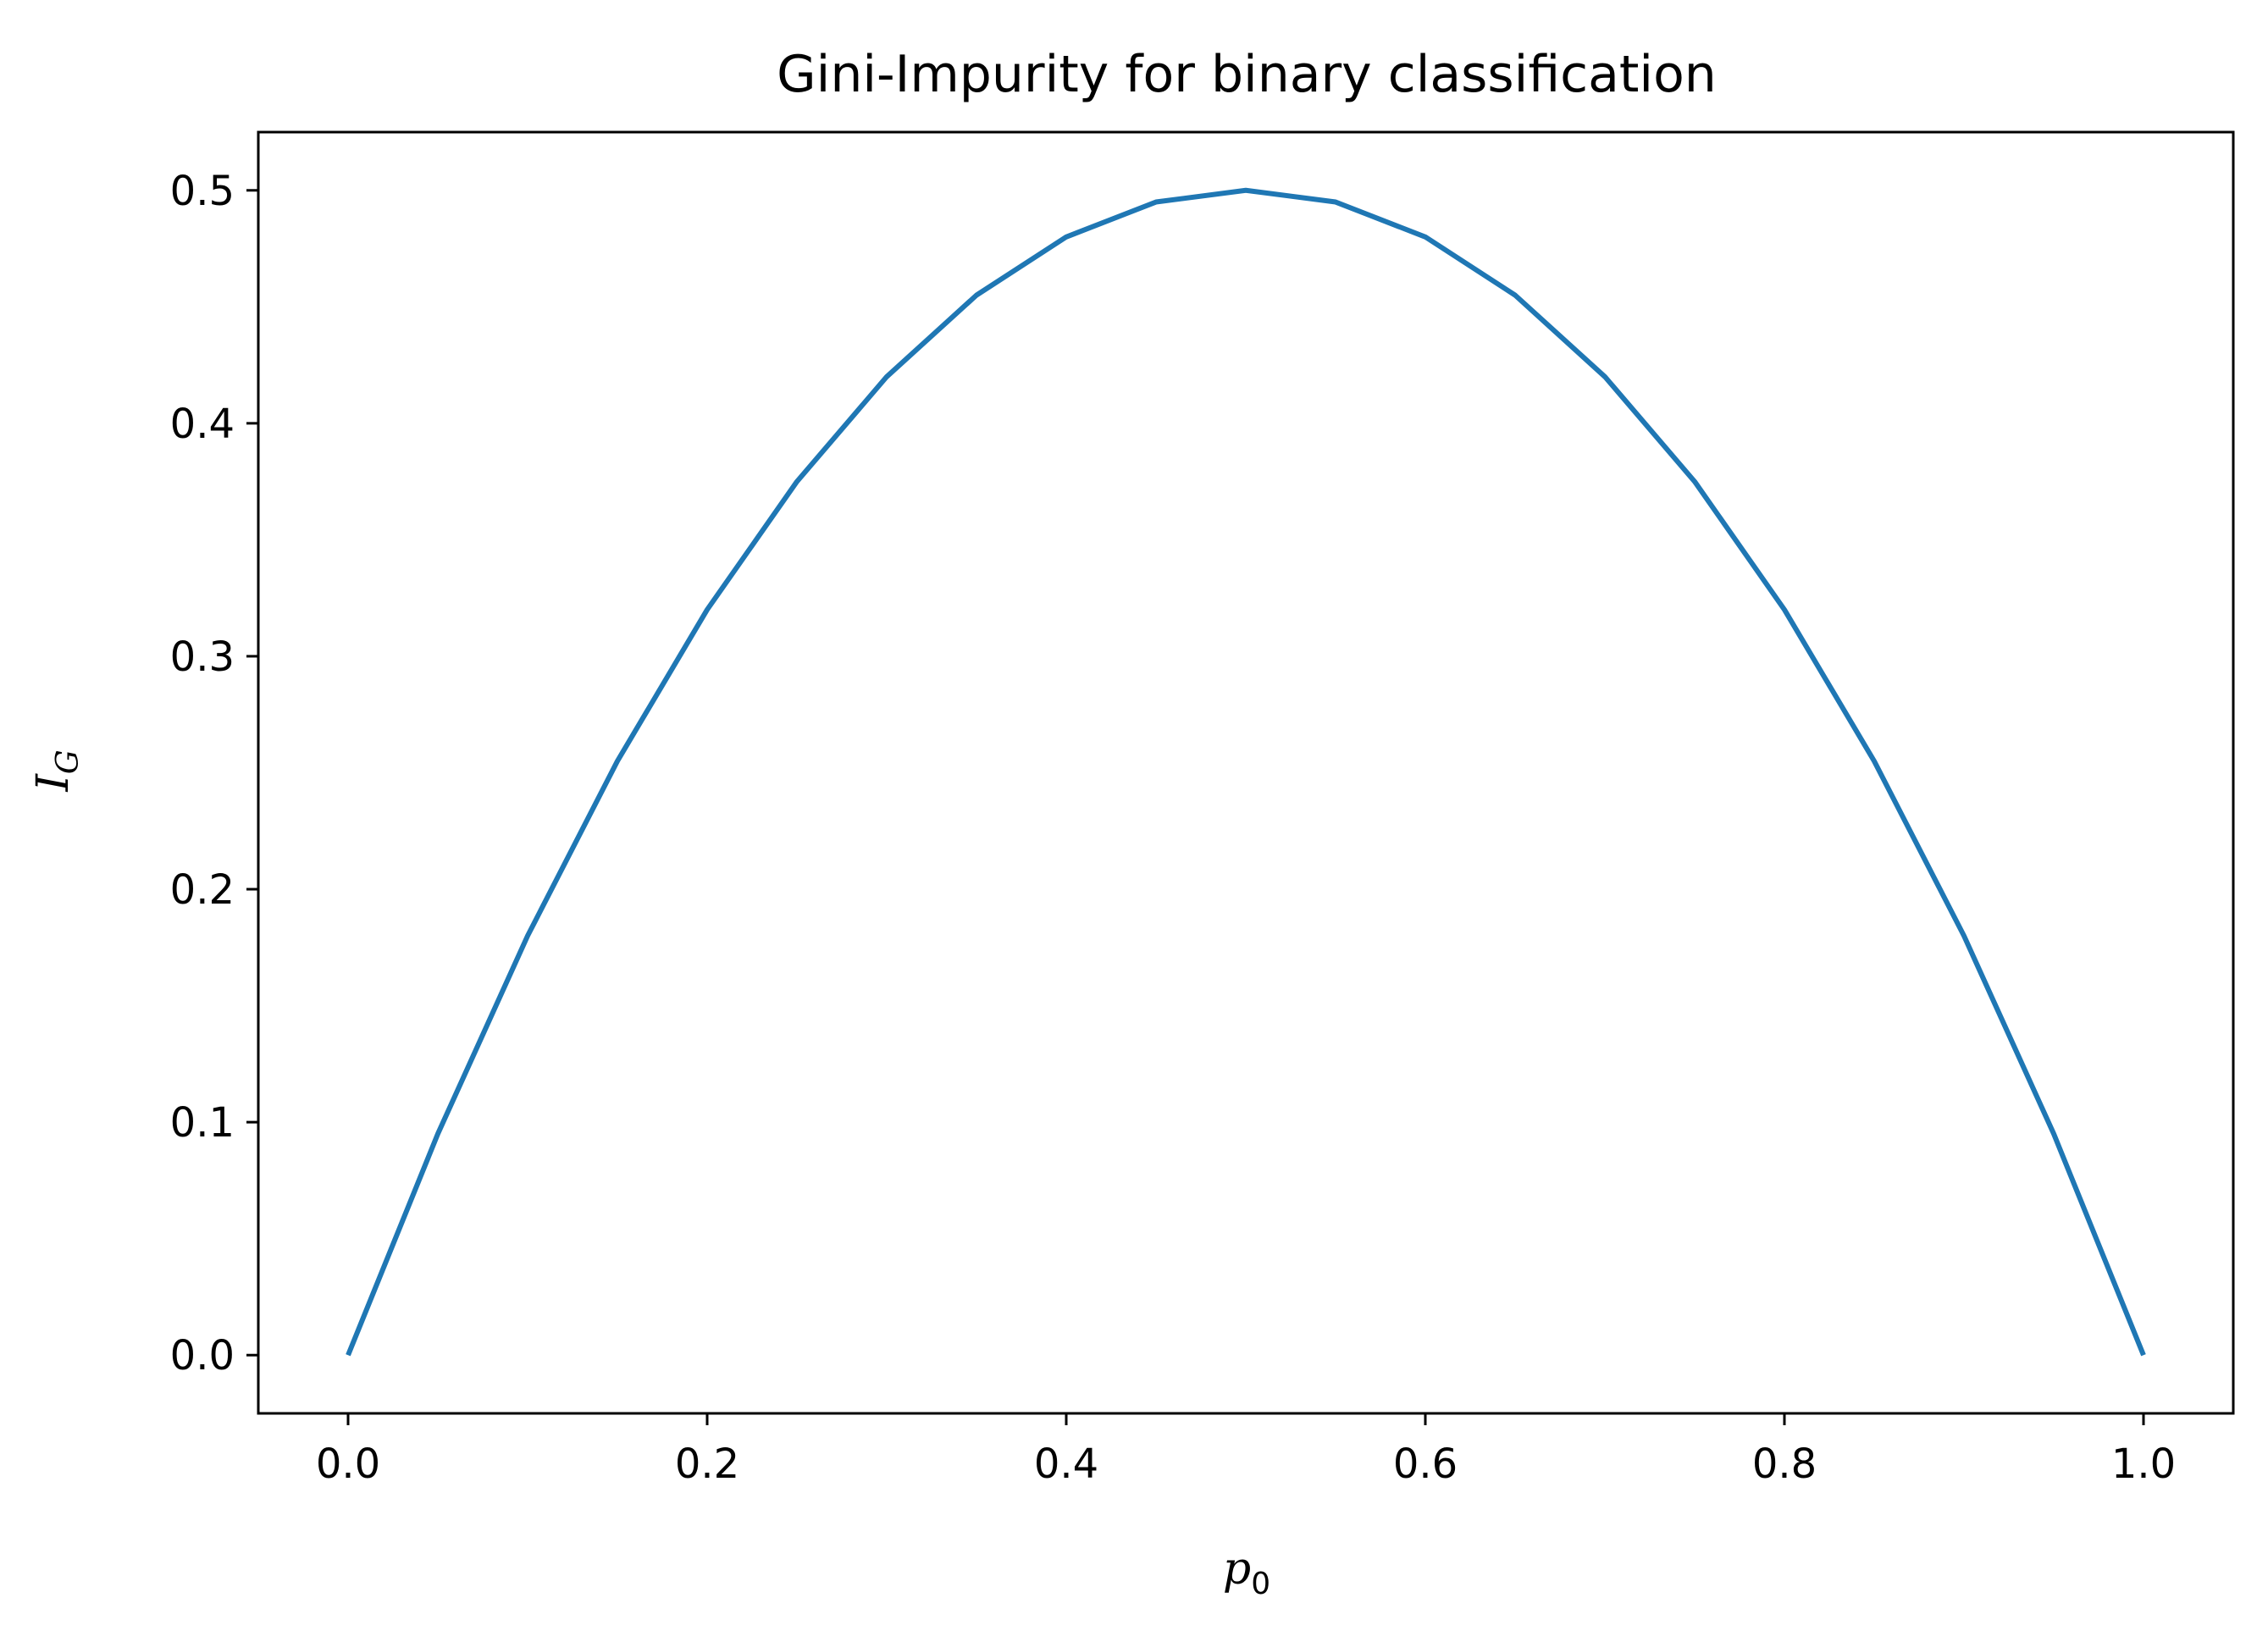 This screenshot has width=2268, height=1631. Describe the element at coordinates (53, 783) in the screenshot. I see `y-axis-label-main: I` at that location.